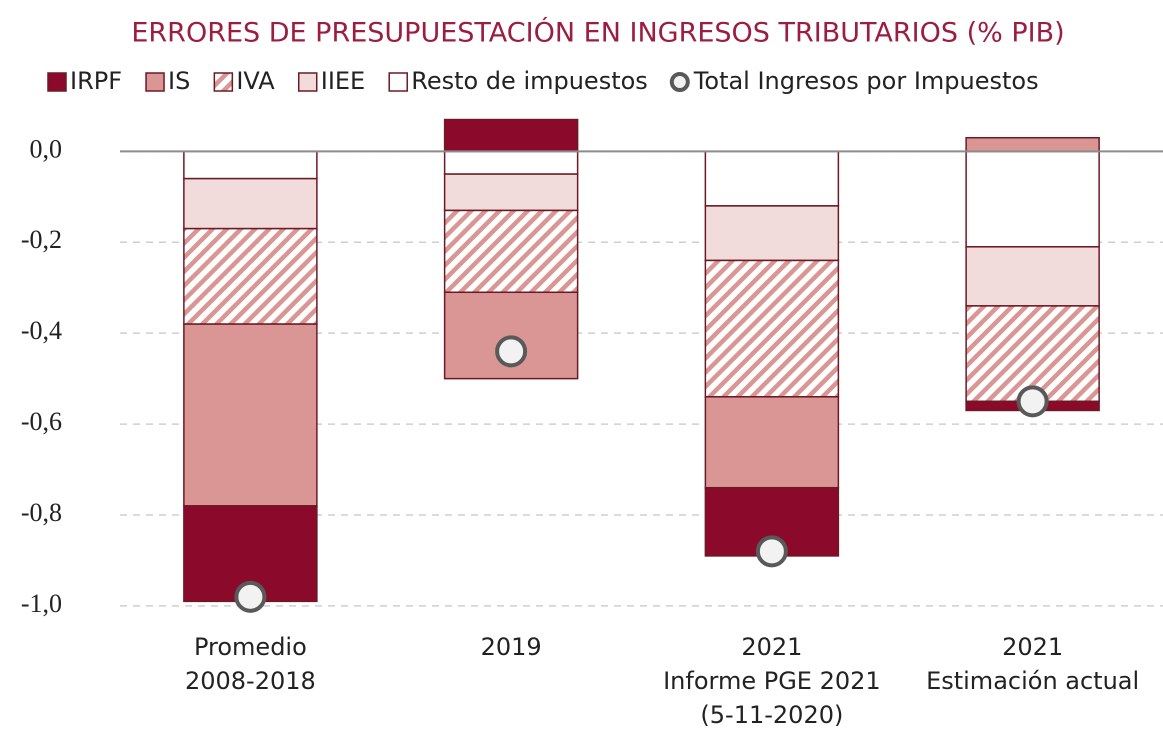 The image size is (1163, 738). Describe the element at coordinates (41, 512) in the screenshot. I see `y-tick-label: -0,8` at that location.